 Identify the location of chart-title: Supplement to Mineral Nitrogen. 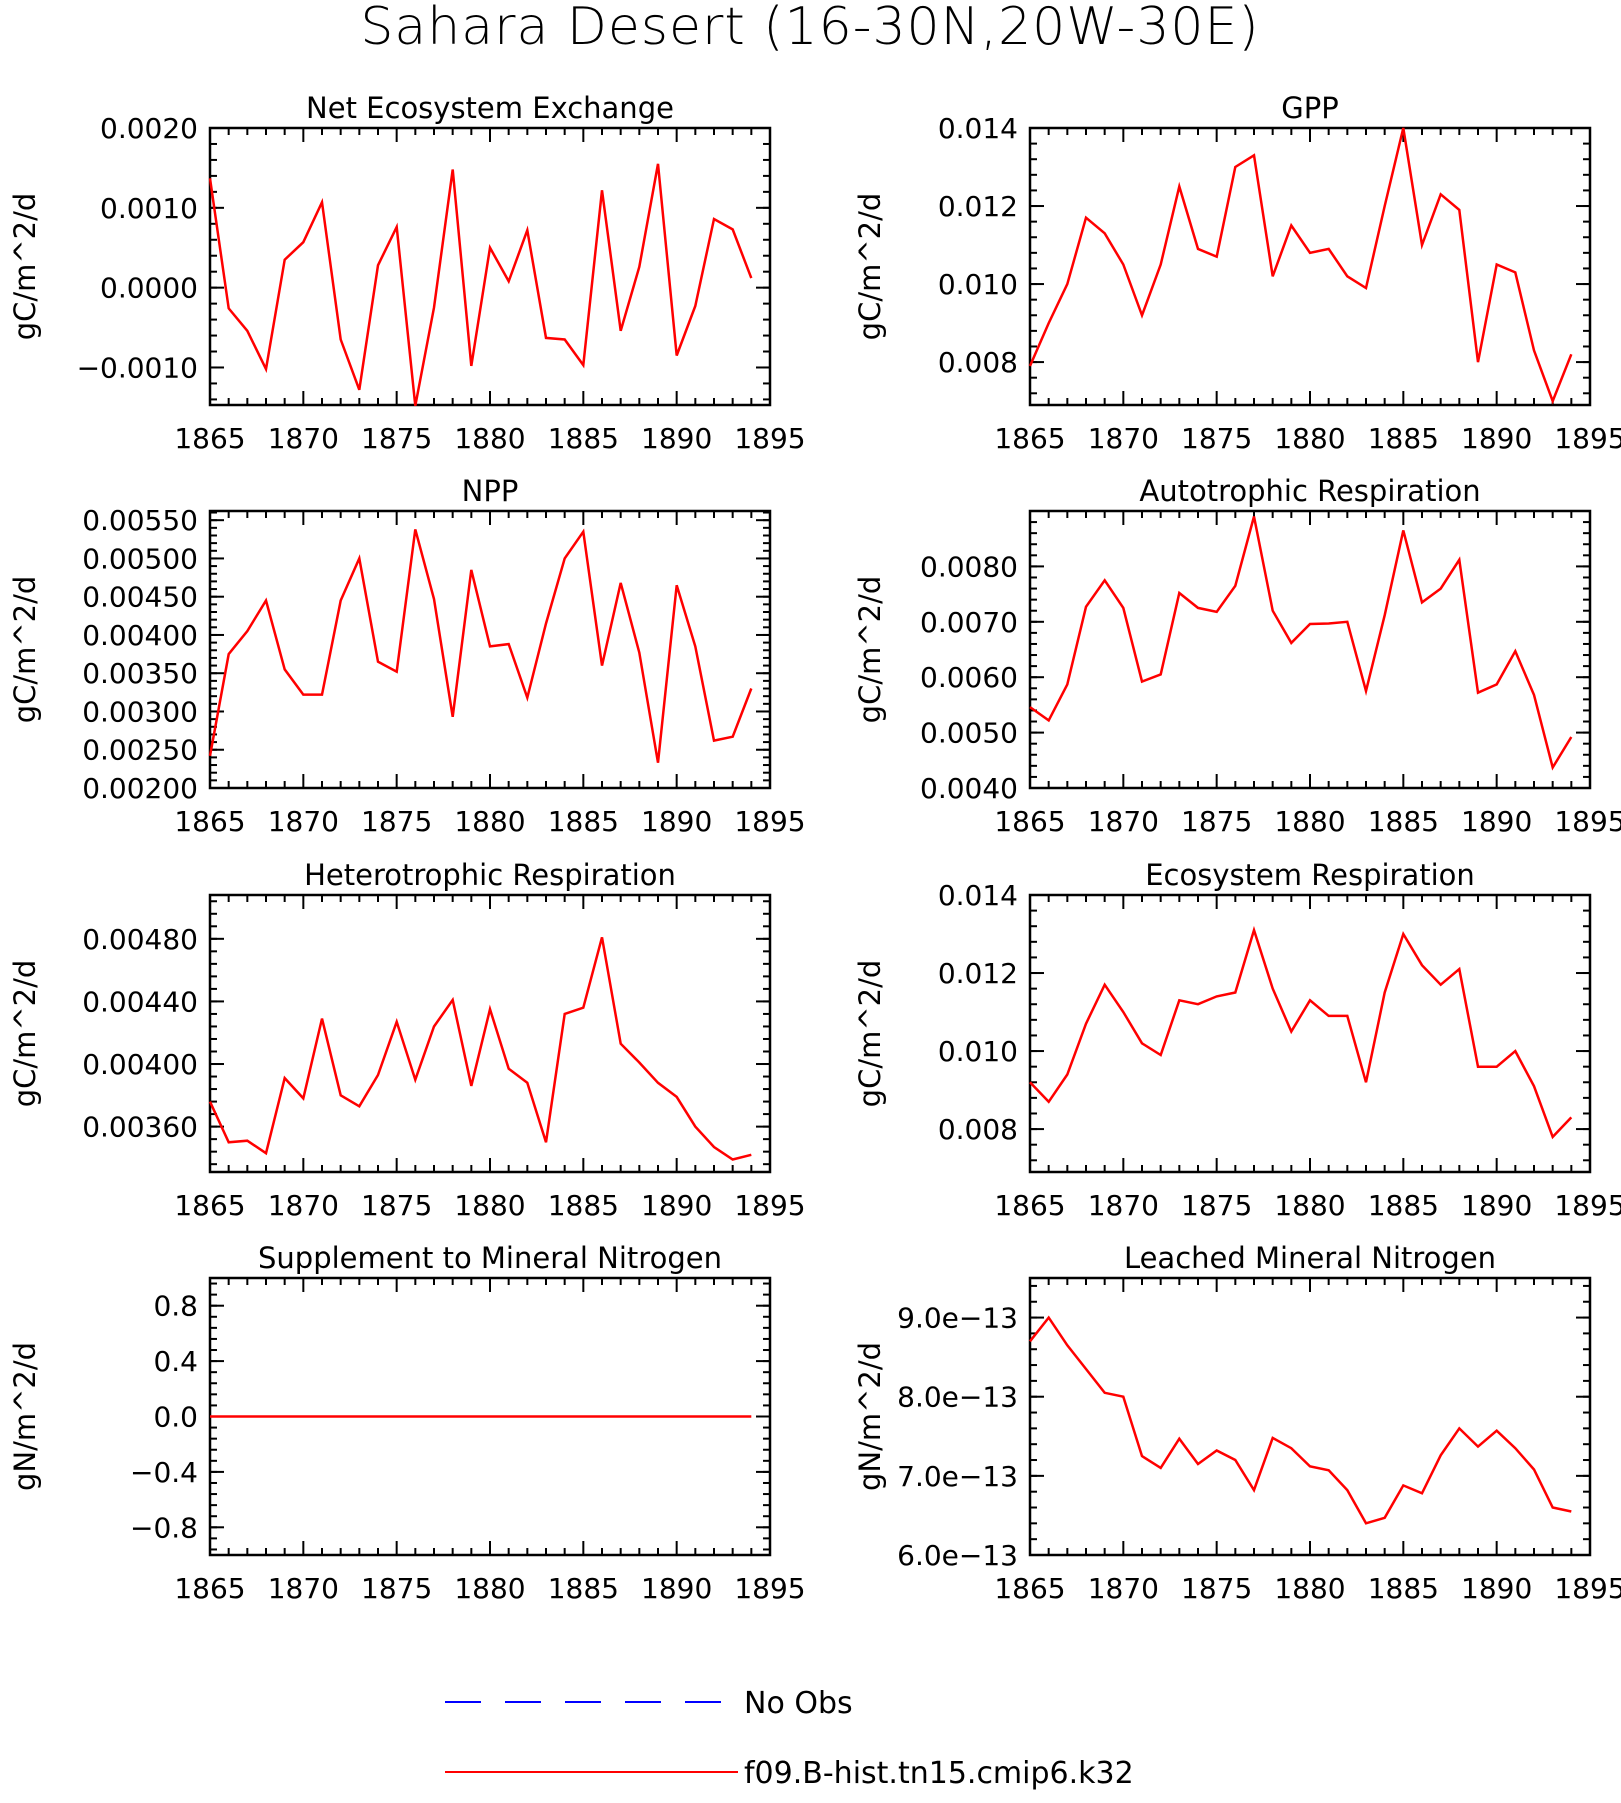
(490, 1258).